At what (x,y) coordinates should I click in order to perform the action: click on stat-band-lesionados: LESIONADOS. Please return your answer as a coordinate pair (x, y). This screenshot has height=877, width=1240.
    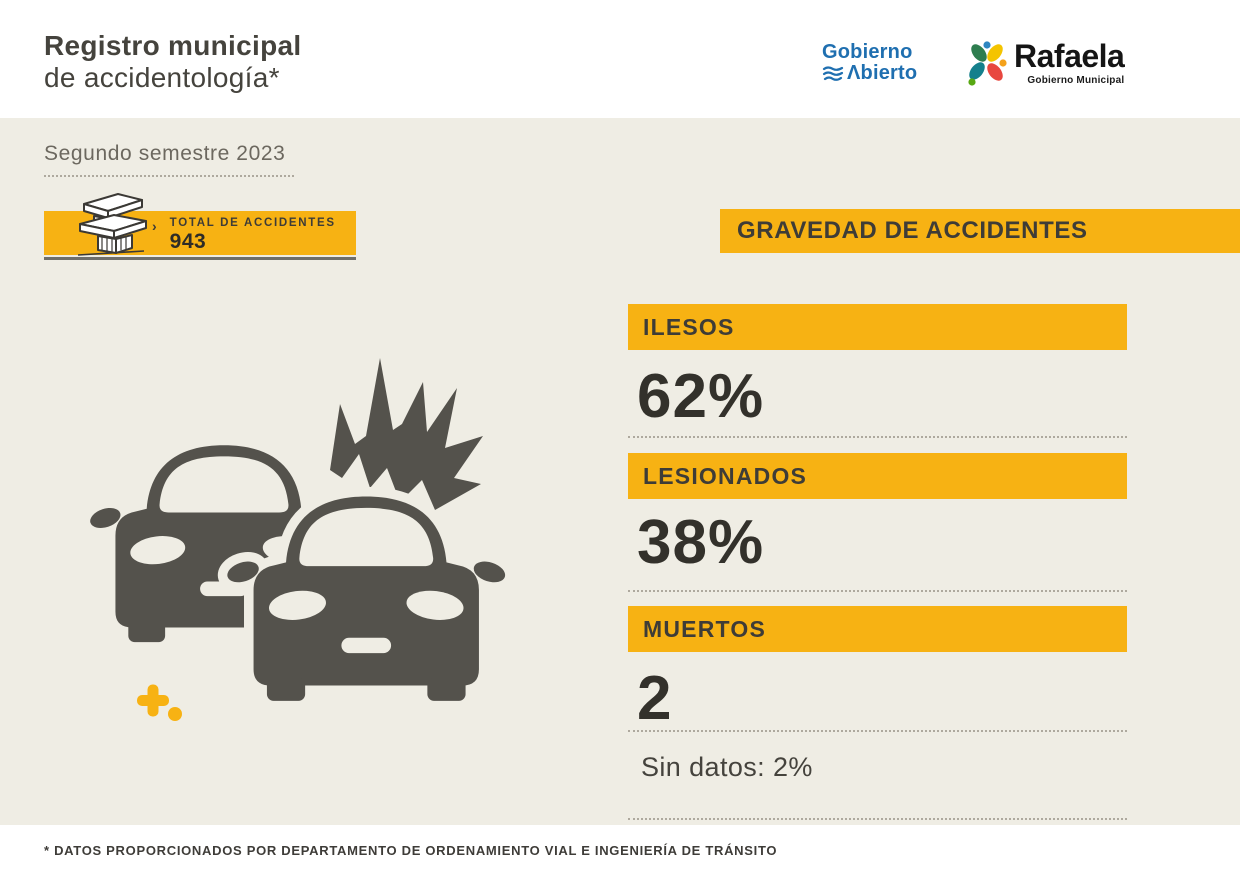
    Looking at the image, I should click on (877, 476).